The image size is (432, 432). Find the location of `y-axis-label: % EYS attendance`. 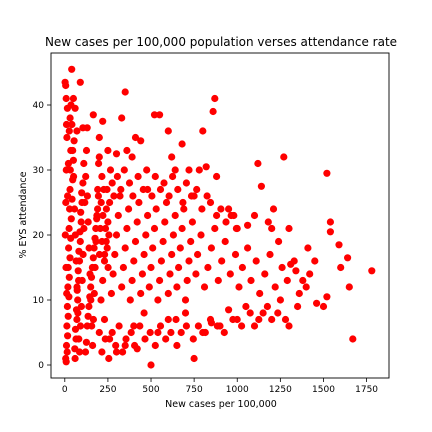

y-axis-label: % EYS attendance is located at coordinates (23, 214).